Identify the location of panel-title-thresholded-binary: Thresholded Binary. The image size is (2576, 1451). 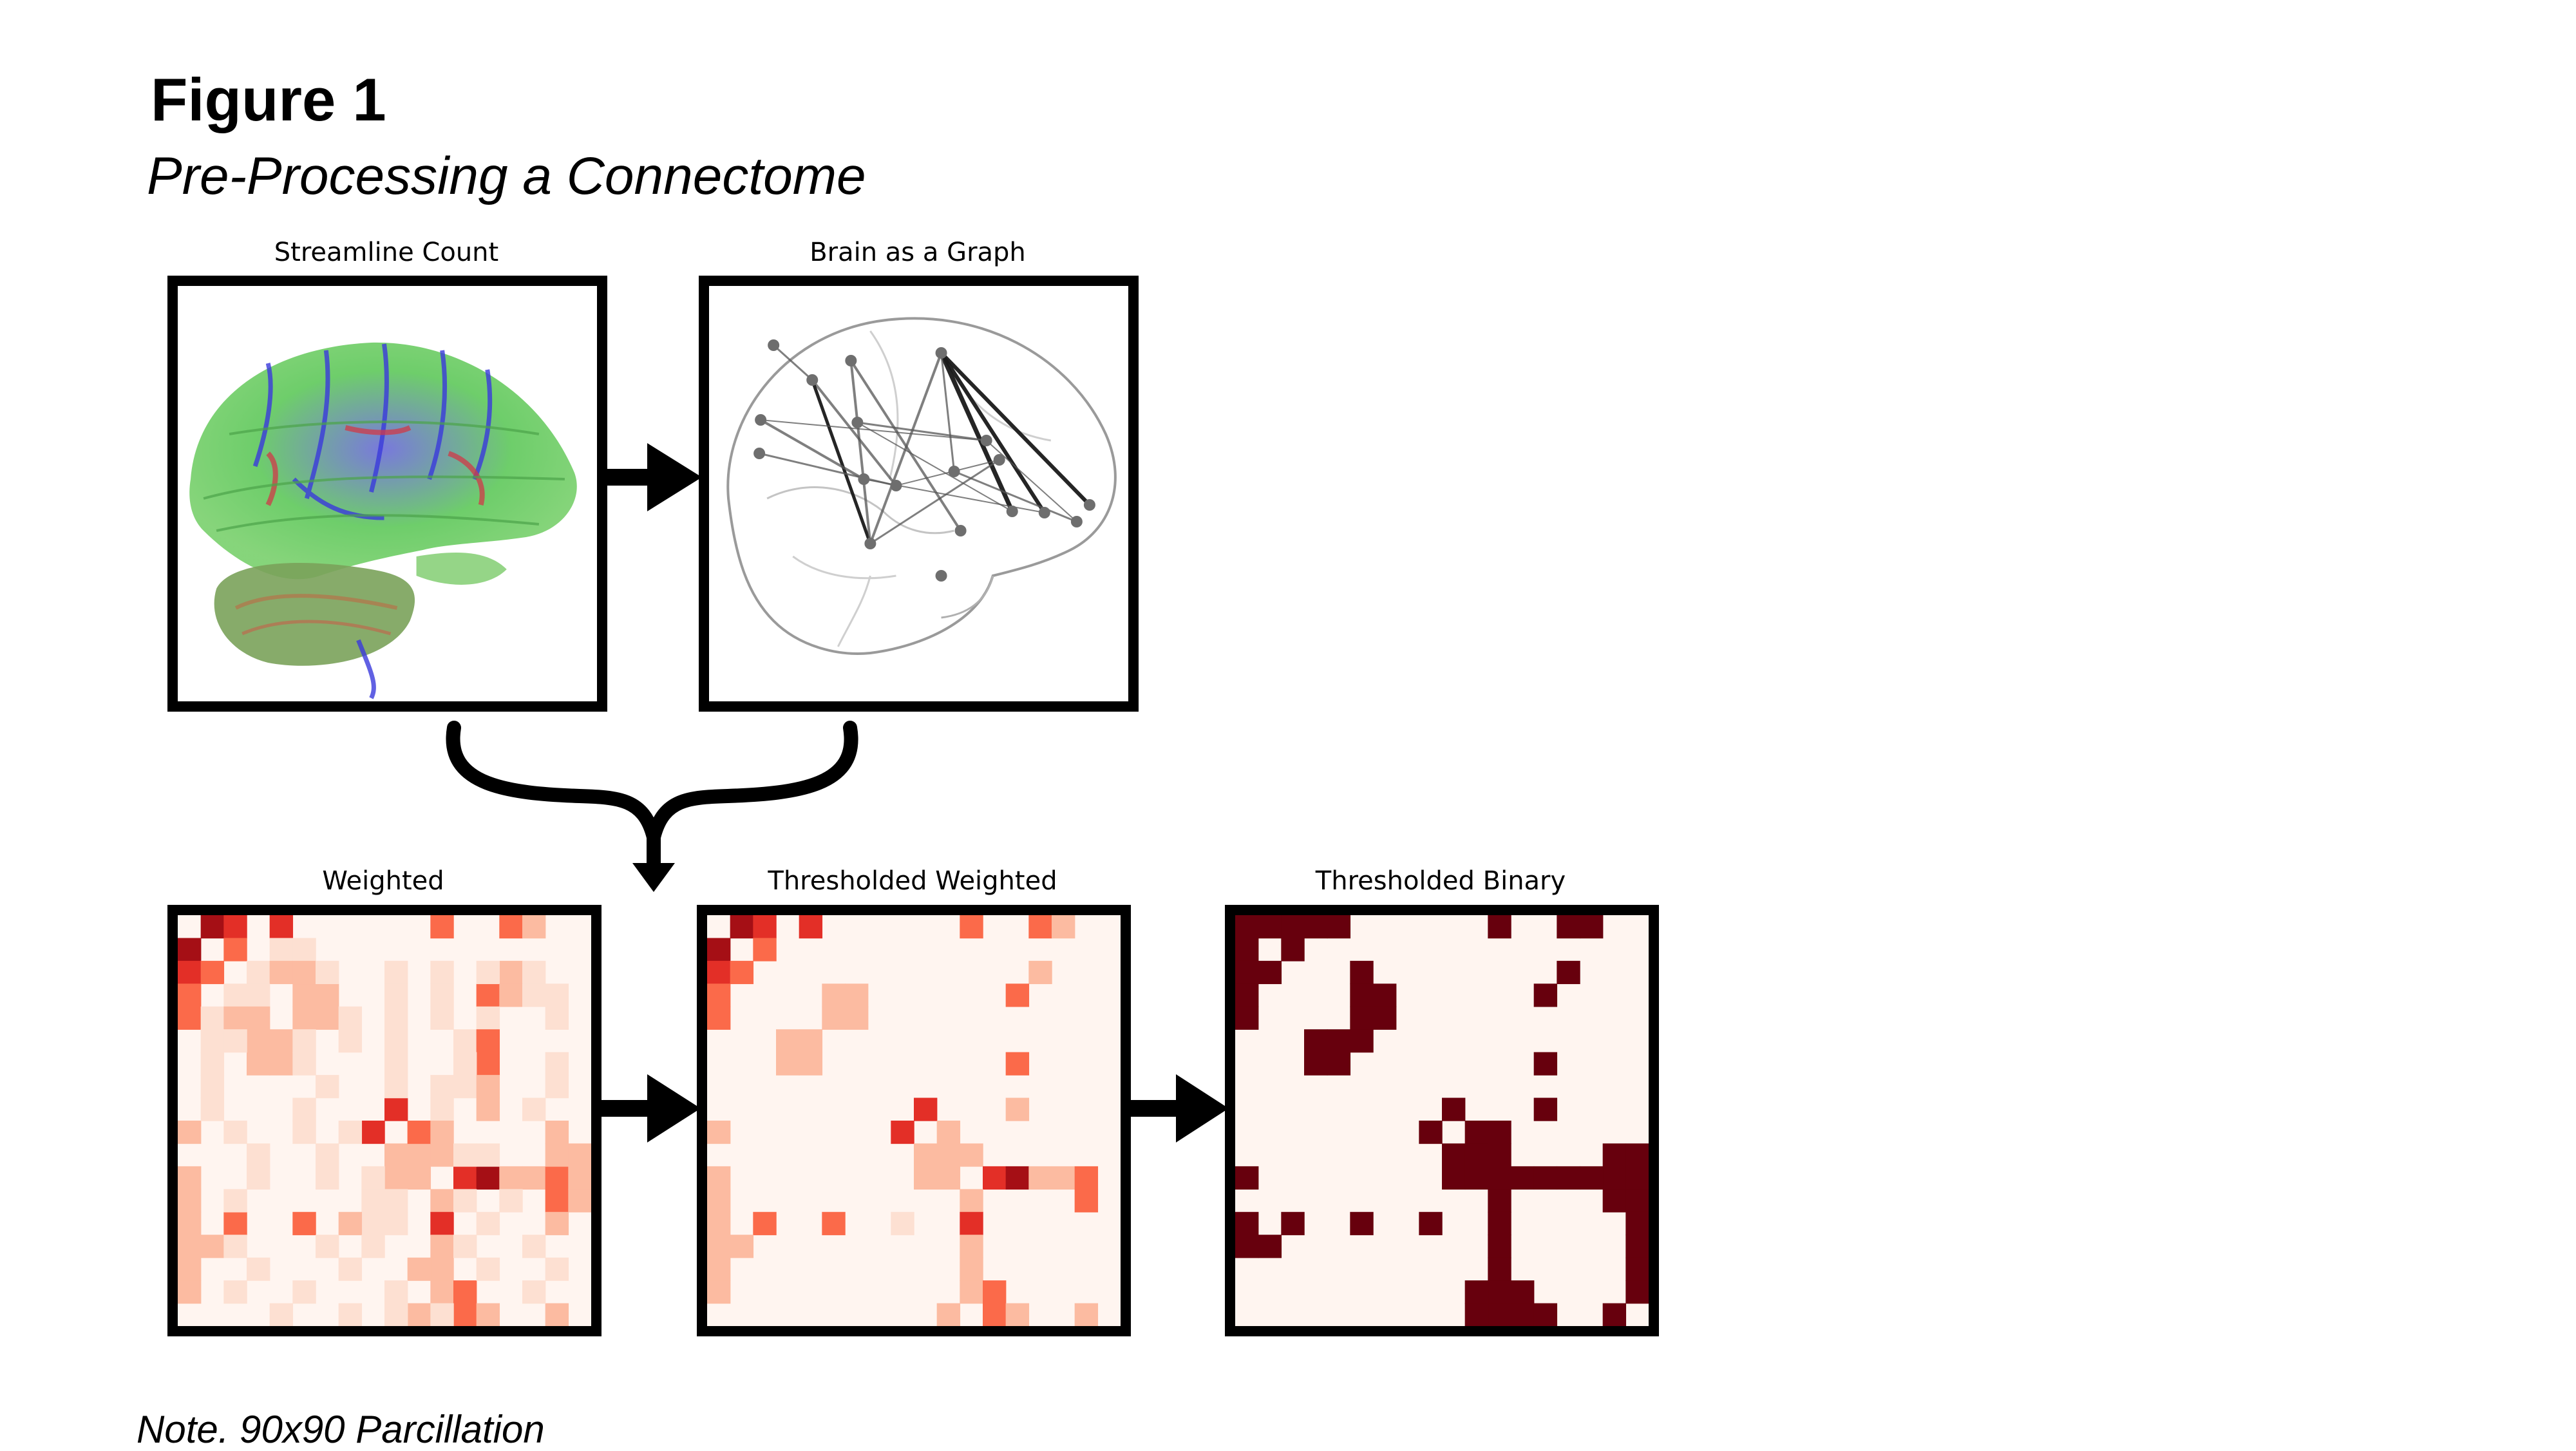
(1440, 881).